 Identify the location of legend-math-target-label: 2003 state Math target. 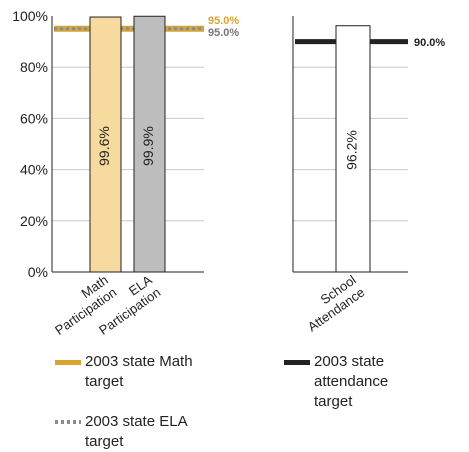
(139, 371).